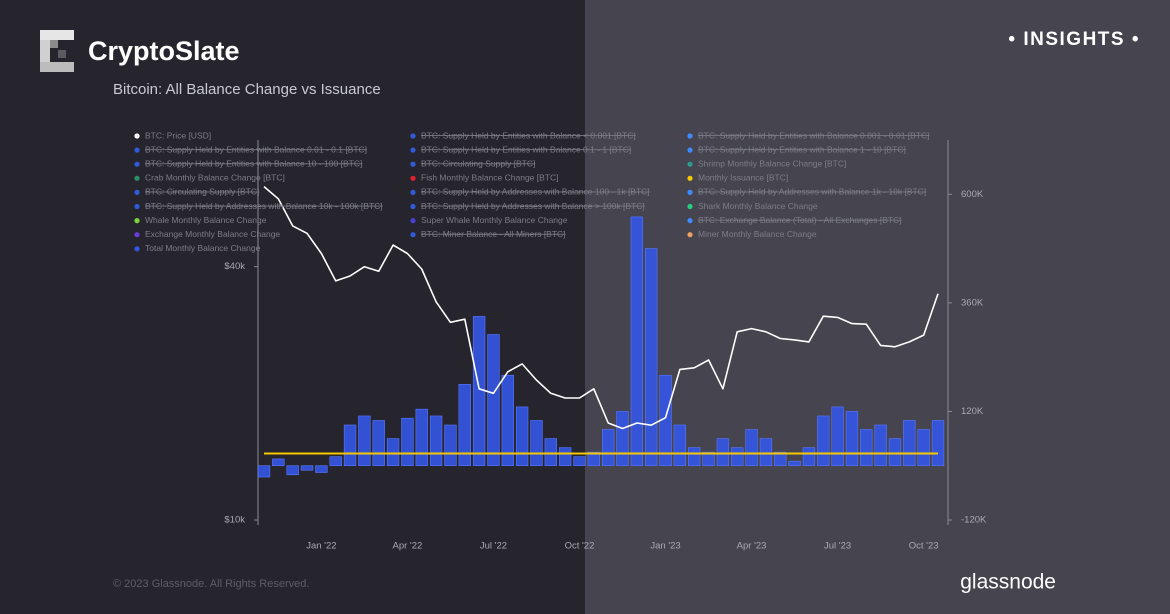 This screenshot has width=1170, height=614. What do you see at coordinates (665, 546) in the screenshot?
I see `x-tick-label: Jan '23` at bounding box center [665, 546].